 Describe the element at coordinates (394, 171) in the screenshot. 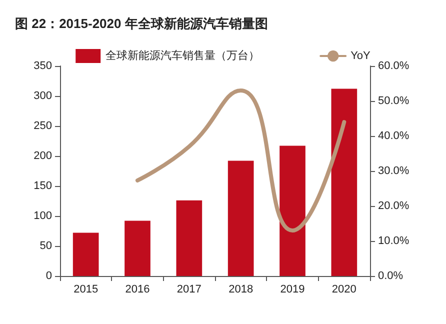

I see `y2-tick-label: 30.0%` at that location.